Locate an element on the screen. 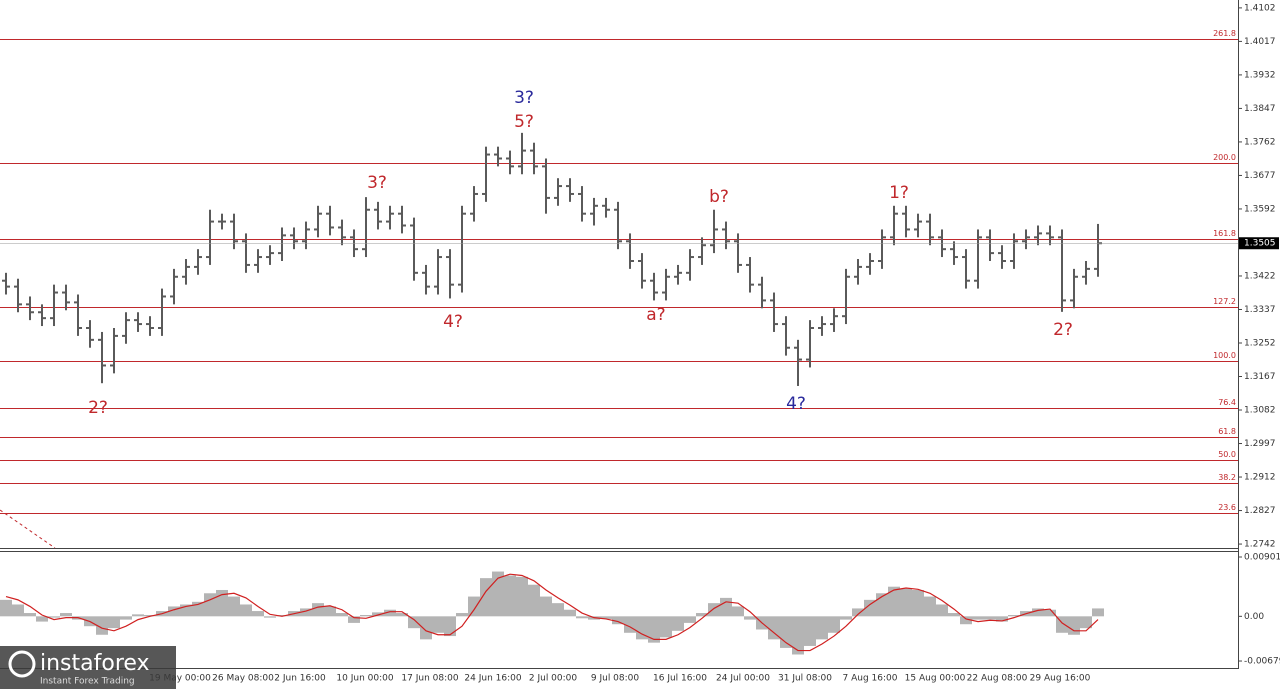 The width and height of the screenshot is (1280, 689). watermark-icon is located at coordinates (22, 664).